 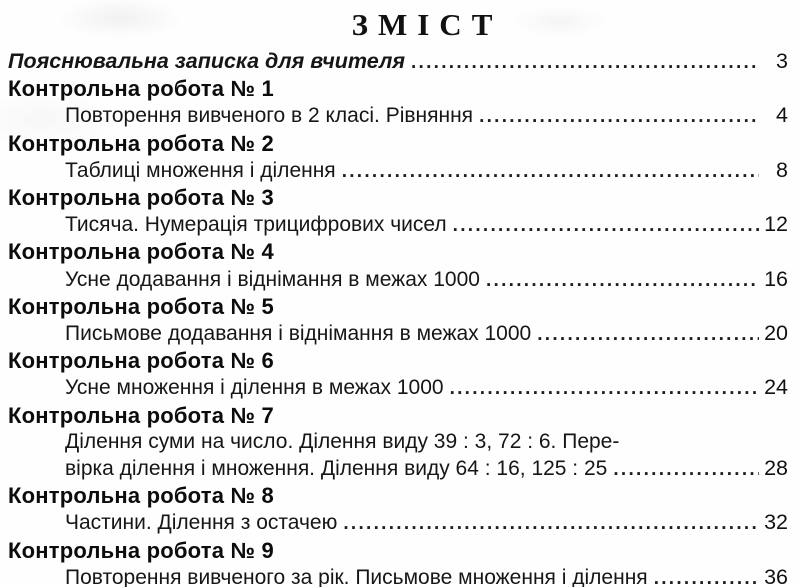 I want to click on toc-entry-intro: Пояснювальна записка для вчителя 3, so click(x=398, y=62).